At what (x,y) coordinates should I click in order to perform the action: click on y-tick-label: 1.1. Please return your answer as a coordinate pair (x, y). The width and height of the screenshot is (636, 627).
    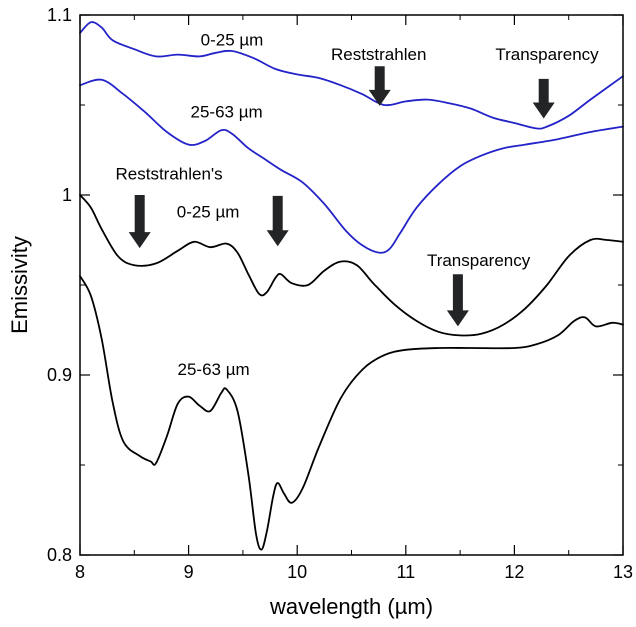
    Looking at the image, I should click on (59, 15).